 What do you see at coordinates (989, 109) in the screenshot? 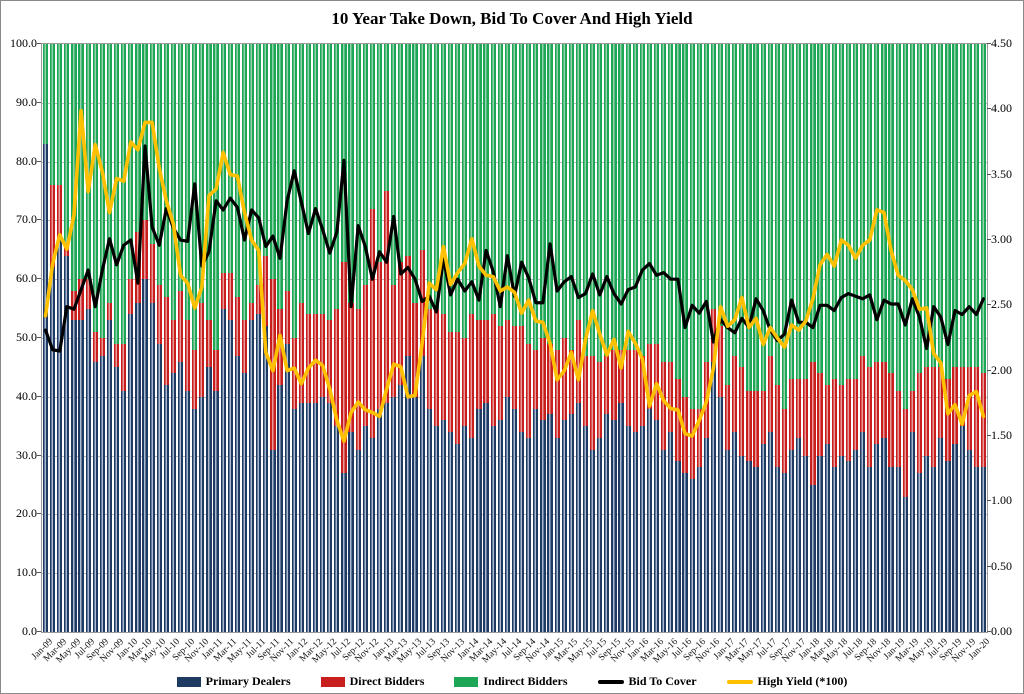
I see `right-axis-tick` at bounding box center [989, 109].